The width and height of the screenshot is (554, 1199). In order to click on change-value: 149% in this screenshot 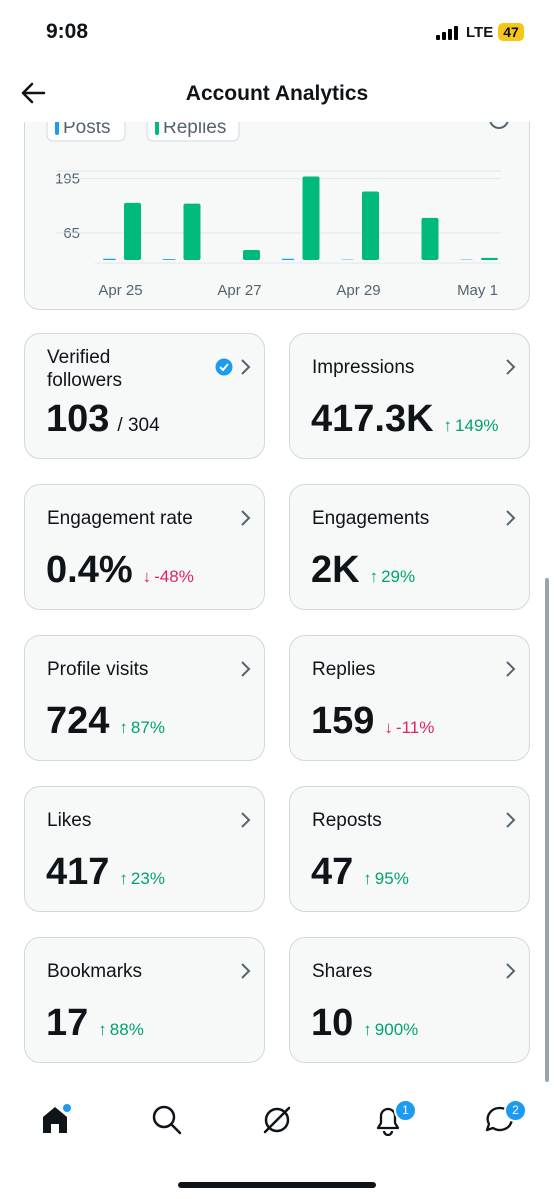, I will do `click(477, 425)`.